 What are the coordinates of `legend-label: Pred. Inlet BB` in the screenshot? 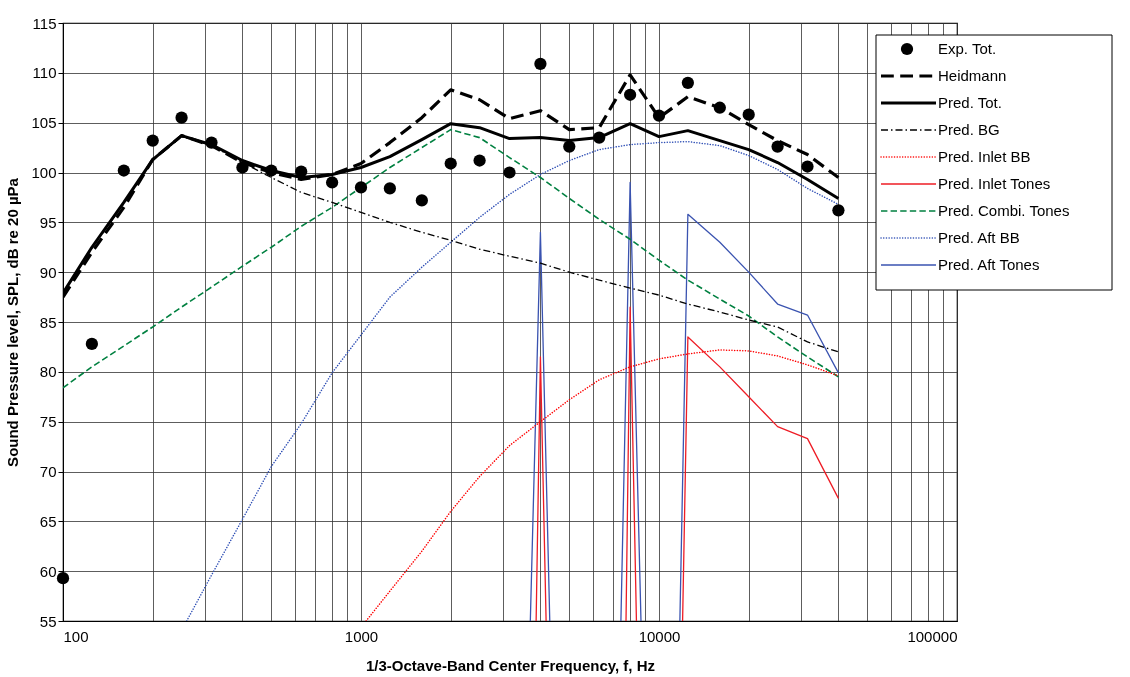 It's located at (984, 156).